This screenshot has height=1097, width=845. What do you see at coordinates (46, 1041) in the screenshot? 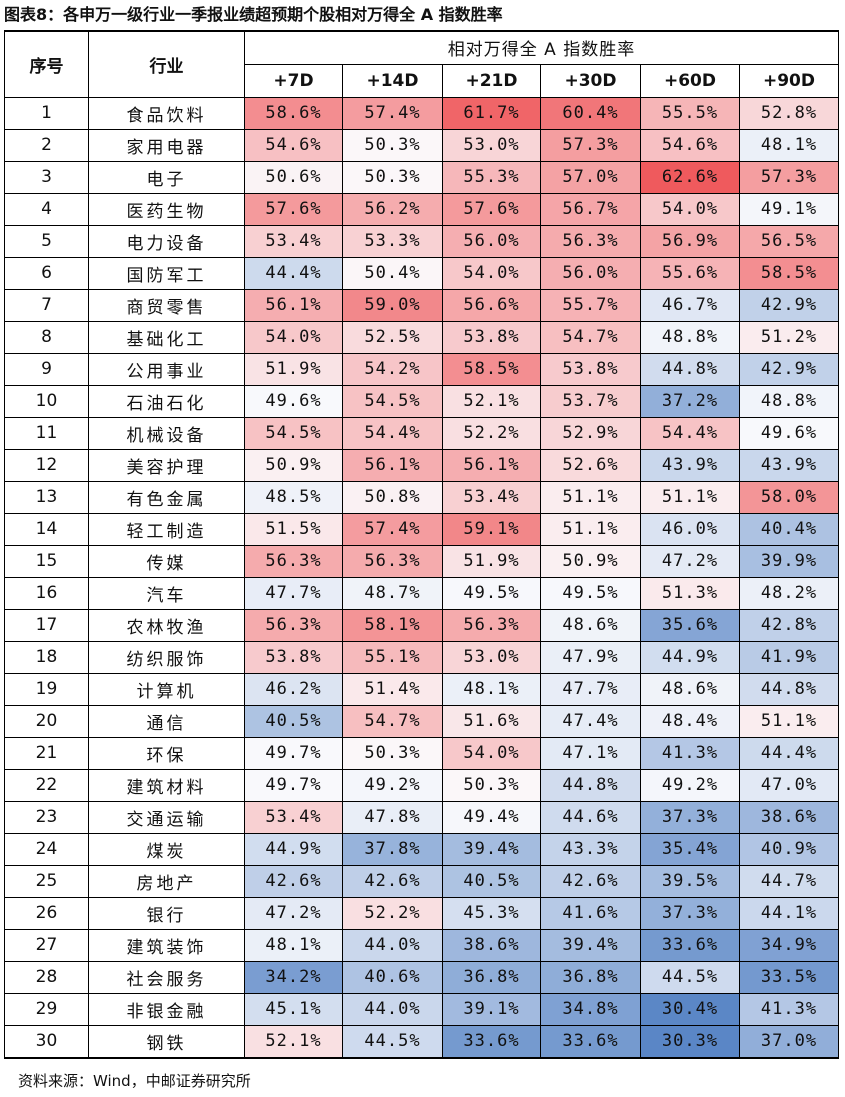
I see `row-index: 30` at bounding box center [46, 1041].